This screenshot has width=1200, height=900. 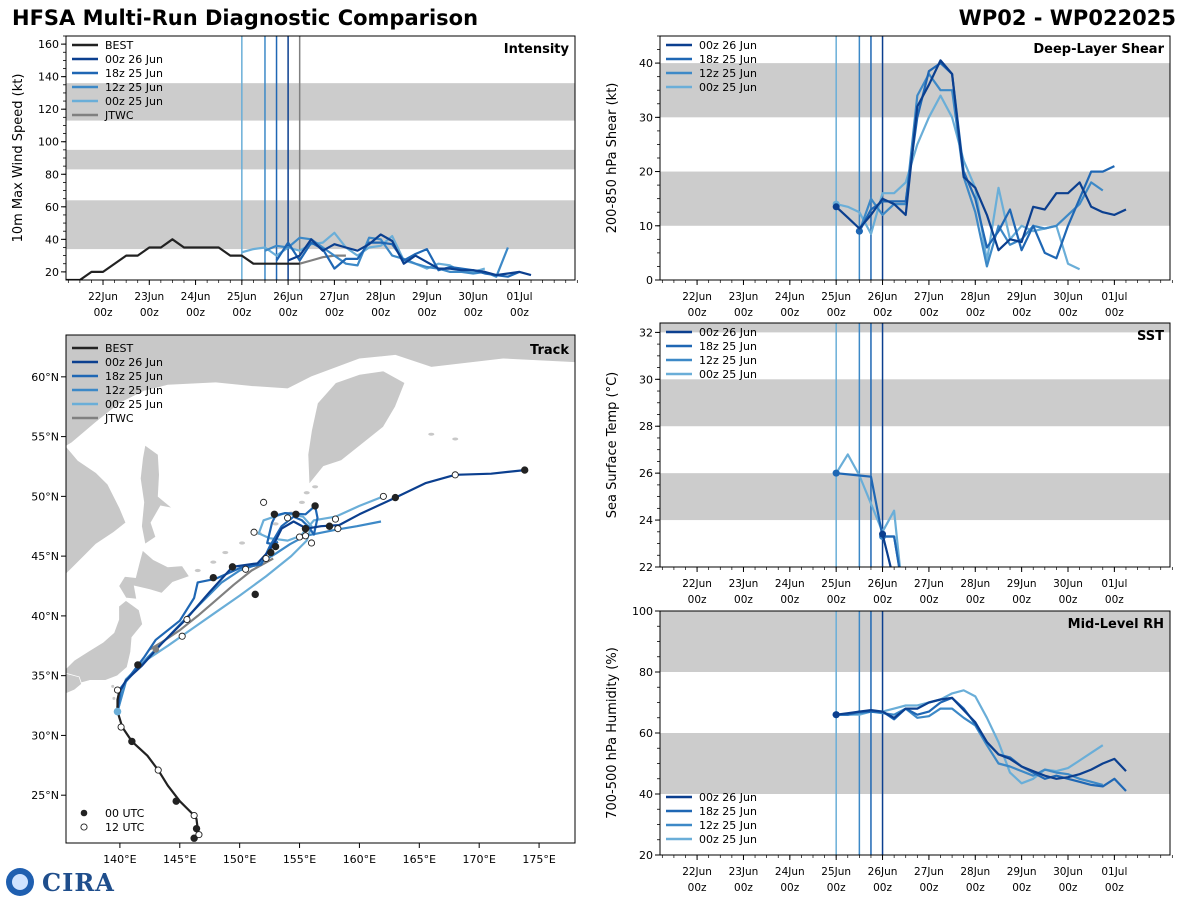 I want to click on sst-ylabel: Sea Surface Temp (°C), so click(x=612, y=445).